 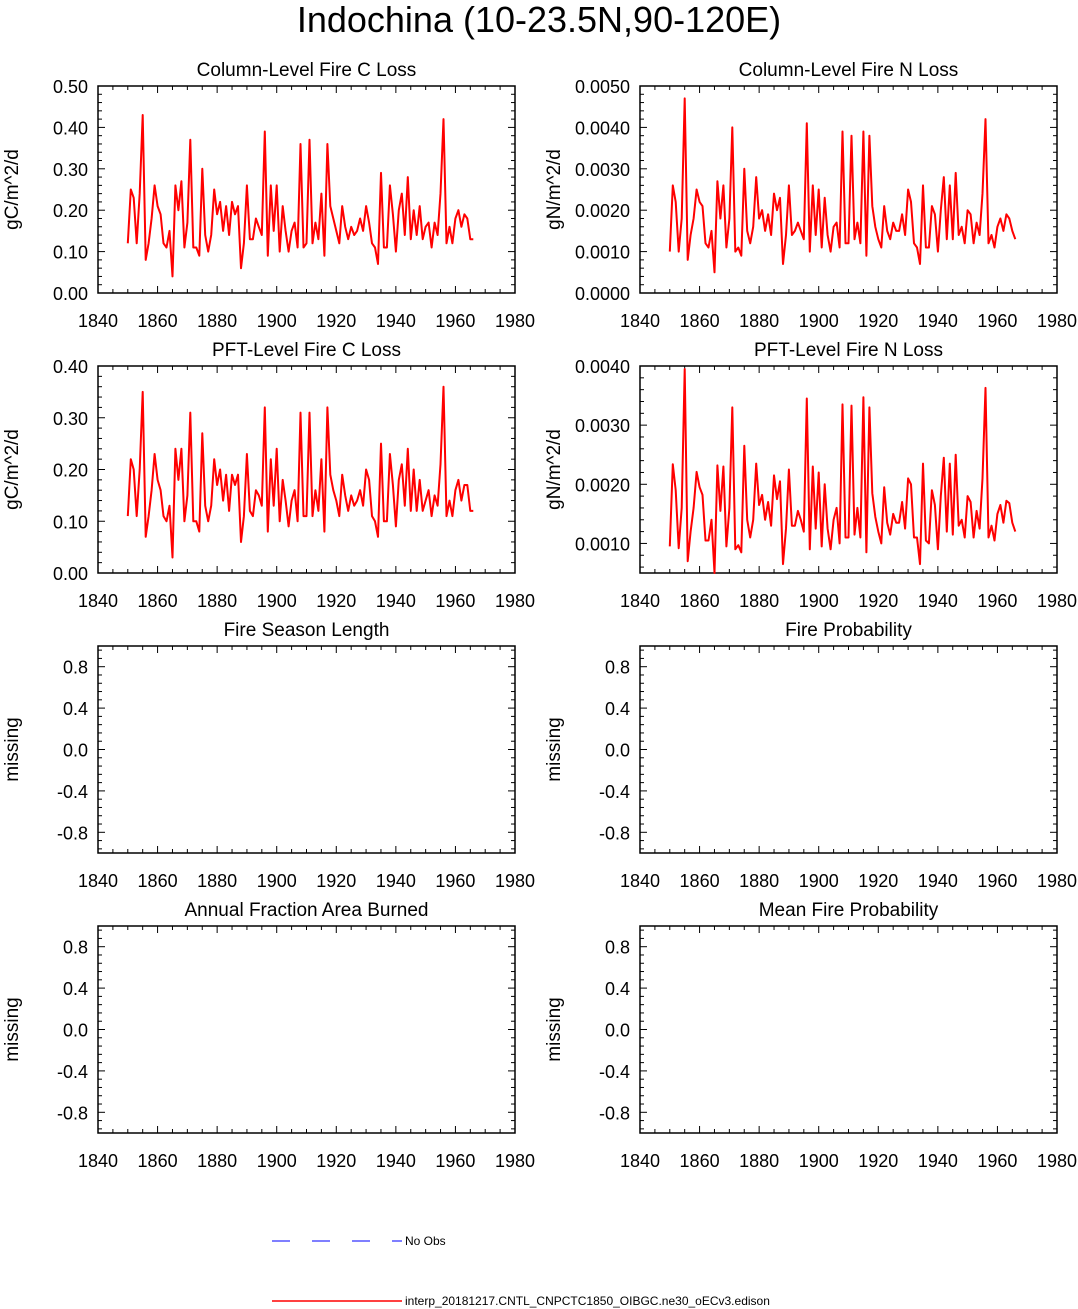 What do you see at coordinates (425, 1241) in the screenshot?
I see `legend-obs-label: No Obs` at bounding box center [425, 1241].